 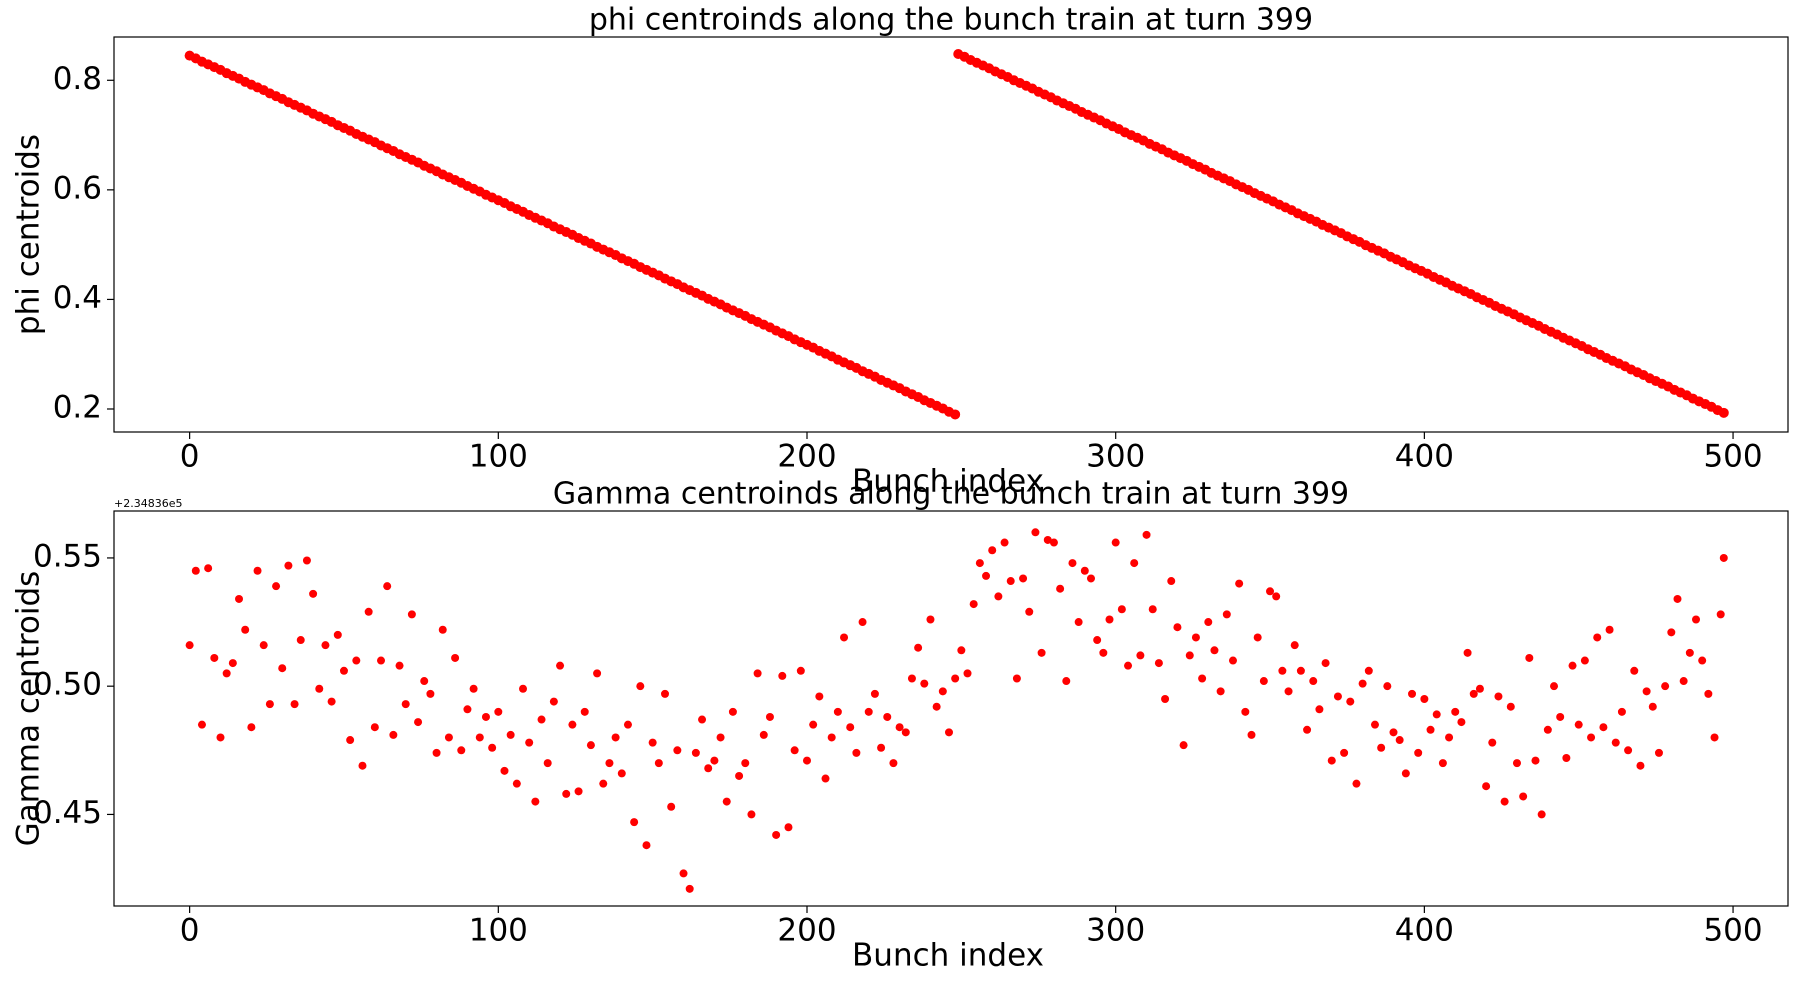 What do you see at coordinates (190, 931) in the screenshot?
I see `x-tick-label: 0` at bounding box center [190, 931].